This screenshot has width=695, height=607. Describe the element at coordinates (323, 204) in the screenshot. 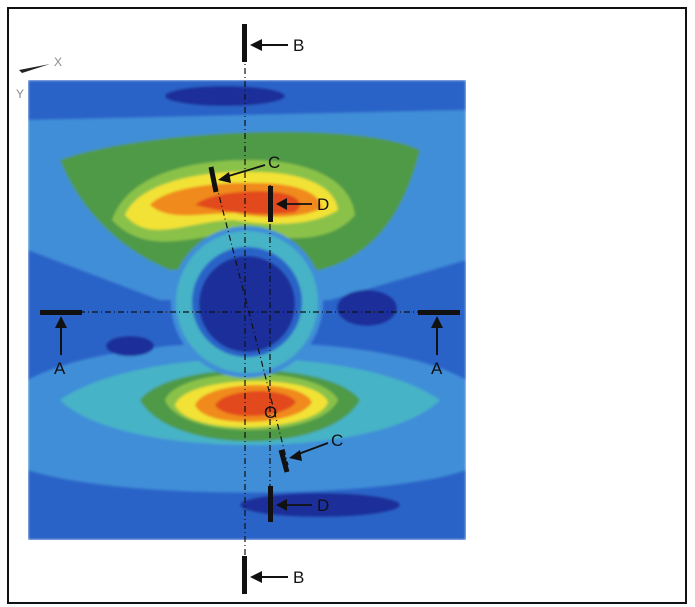

I see `label-D-top: D` at that location.